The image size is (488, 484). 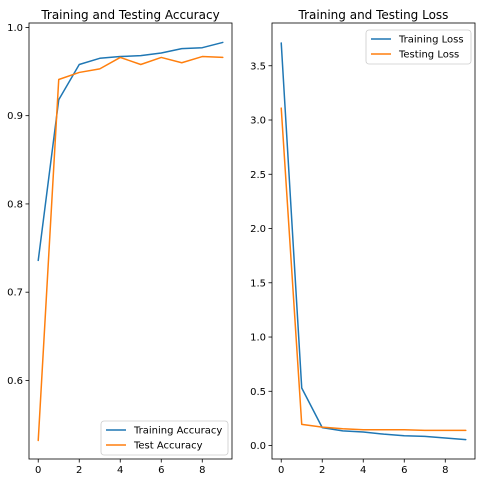 What do you see at coordinates (445, 470) in the screenshot?
I see `loss-x-tick-label: 8` at bounding box center [445, 470].